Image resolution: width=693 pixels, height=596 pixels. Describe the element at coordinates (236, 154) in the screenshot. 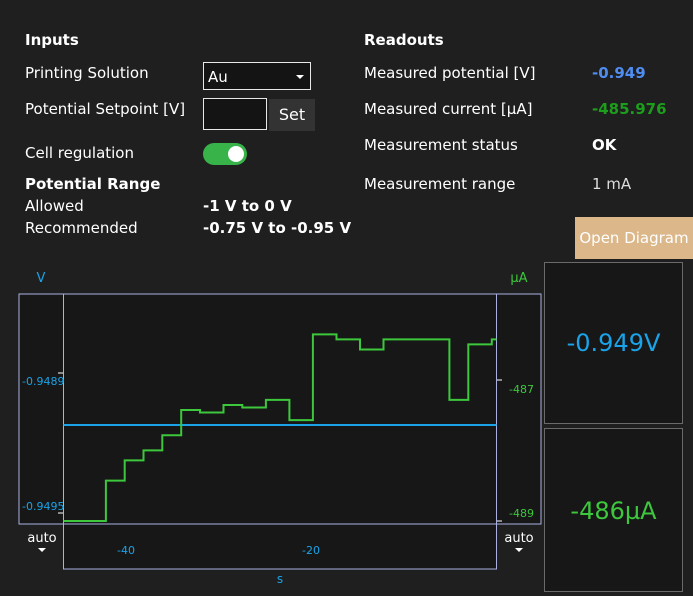

I see `toggle-knob` at that location.